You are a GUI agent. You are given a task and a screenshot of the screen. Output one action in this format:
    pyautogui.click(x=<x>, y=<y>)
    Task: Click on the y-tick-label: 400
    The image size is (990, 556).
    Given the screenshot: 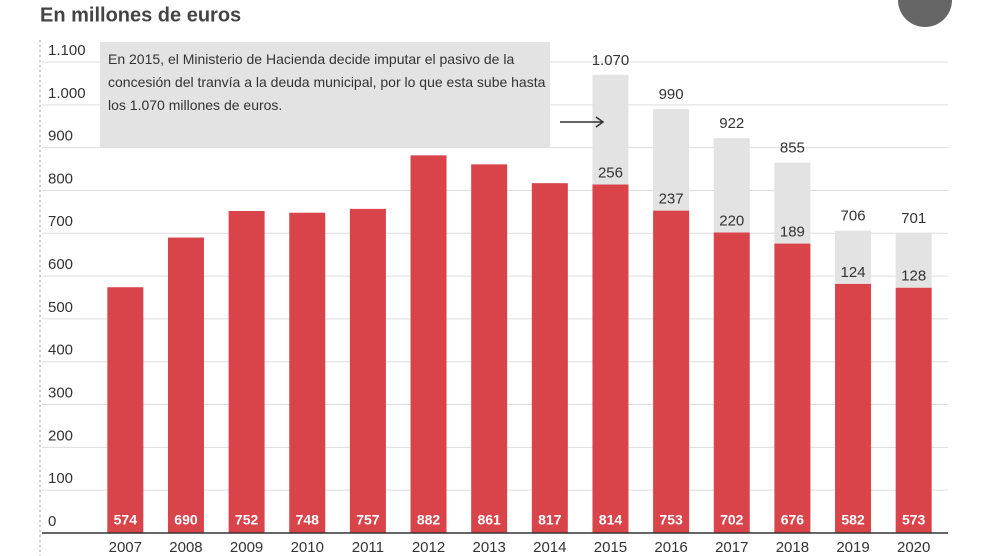 What is the action you would take?
    pyautogui.click(x=60, y=350)
    